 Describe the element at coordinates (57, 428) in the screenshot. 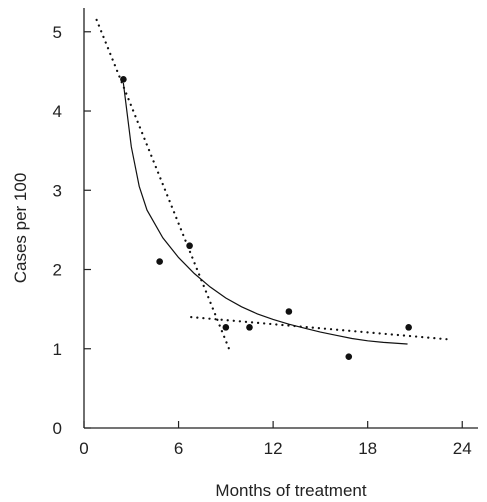

I see `y-tick-label: 0` at that location.